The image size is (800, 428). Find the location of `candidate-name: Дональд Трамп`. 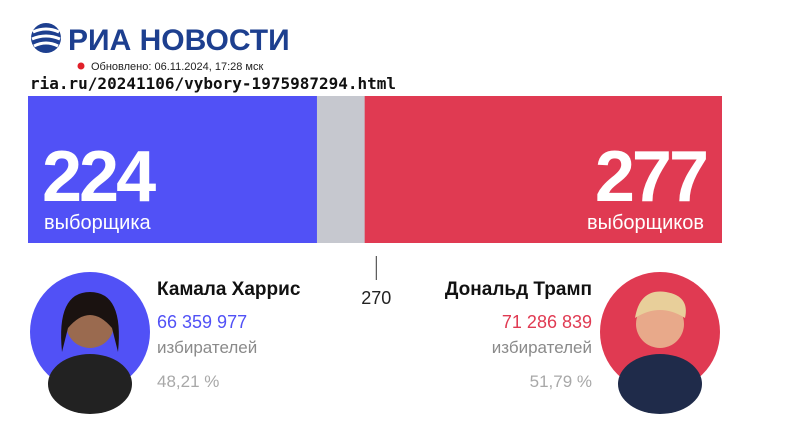

candidate-name: Дональд Трамп is located at coordinates (518, 289).